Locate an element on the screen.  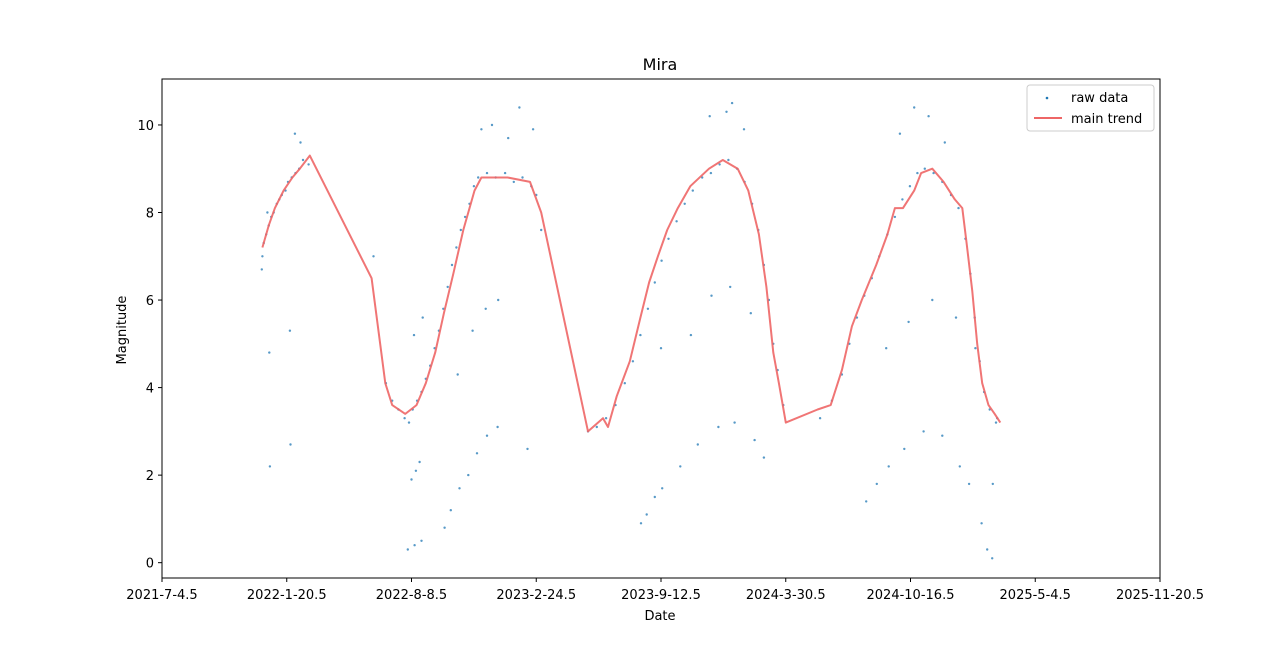
legend-raw-data-marker is located at coordinates (1047, 98).